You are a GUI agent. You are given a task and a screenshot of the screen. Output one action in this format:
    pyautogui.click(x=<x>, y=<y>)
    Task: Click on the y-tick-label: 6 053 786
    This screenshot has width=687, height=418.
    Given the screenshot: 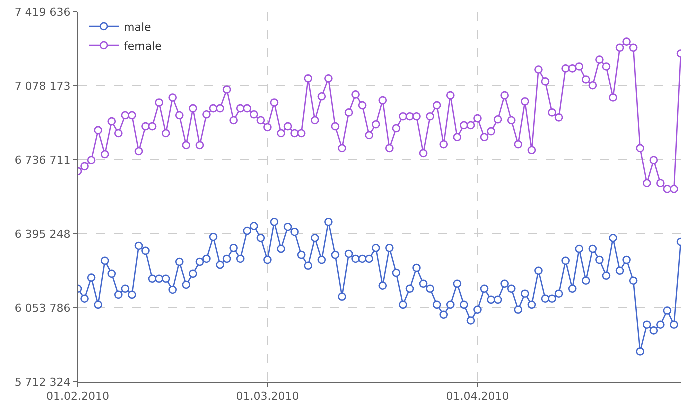 What is the action you would take?
    pyautogui.click(x=42, y=308)
    